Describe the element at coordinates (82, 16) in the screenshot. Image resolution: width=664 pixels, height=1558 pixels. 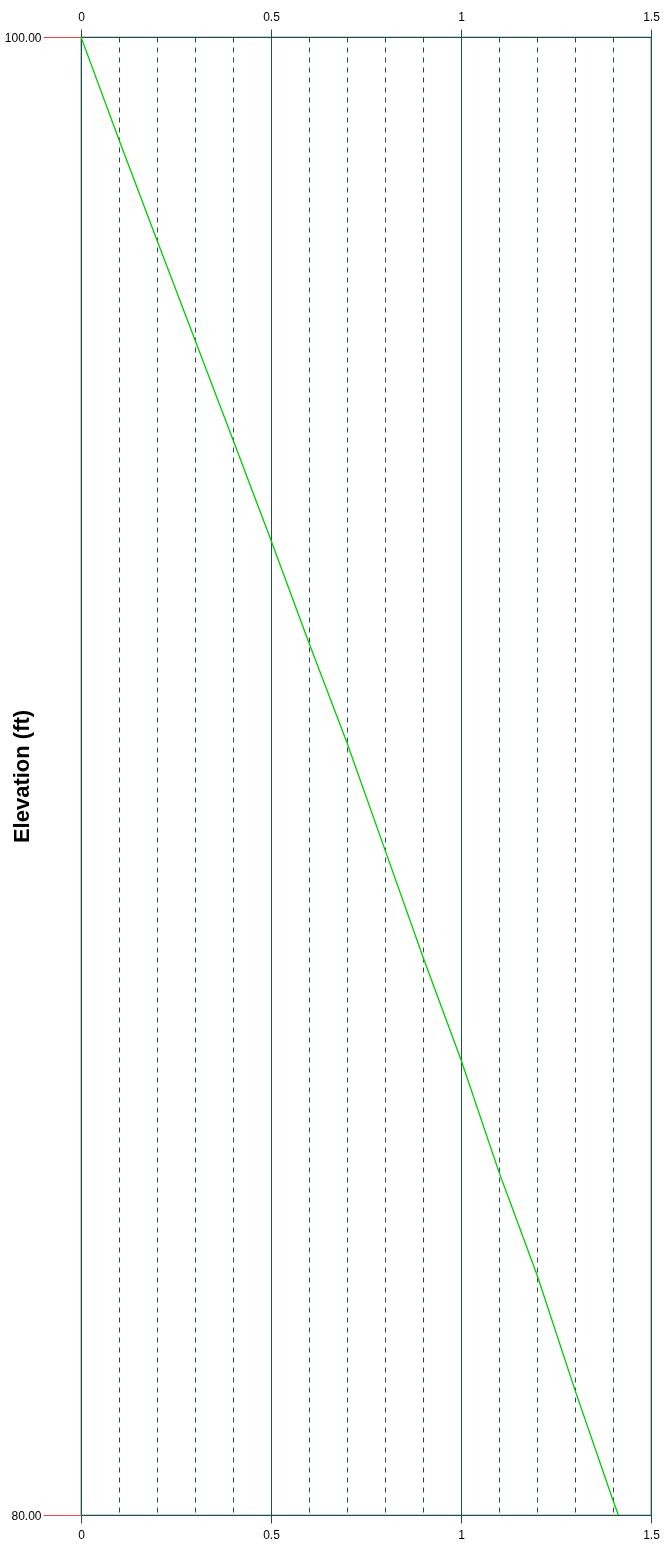
I see `x2-tick-label: 0` at that location.